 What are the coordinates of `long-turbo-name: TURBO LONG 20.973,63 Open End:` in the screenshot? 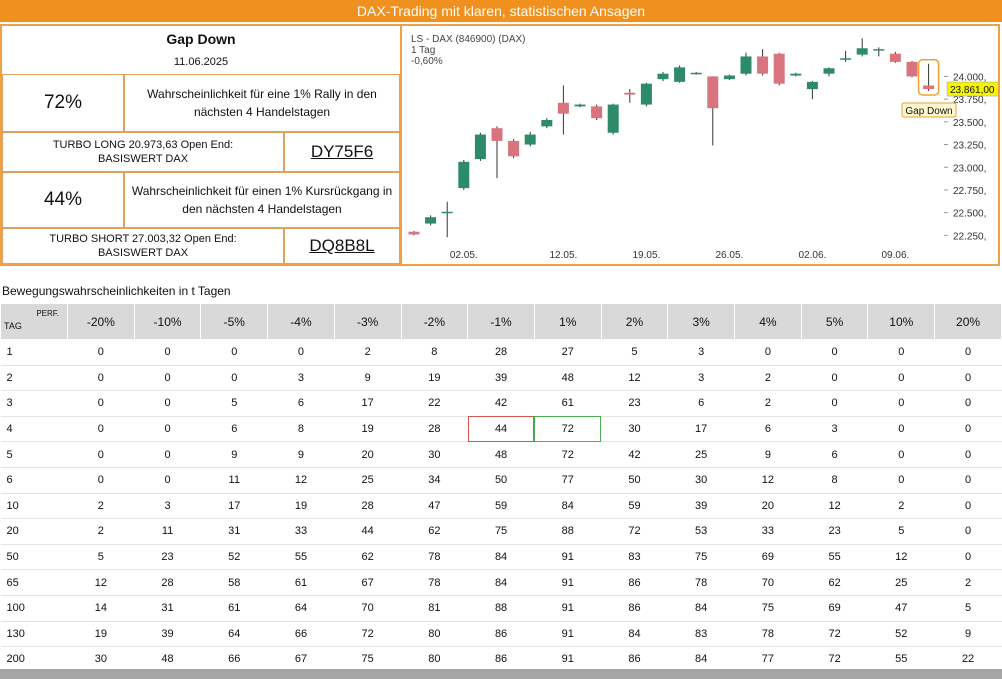 It's located at (143, 144).